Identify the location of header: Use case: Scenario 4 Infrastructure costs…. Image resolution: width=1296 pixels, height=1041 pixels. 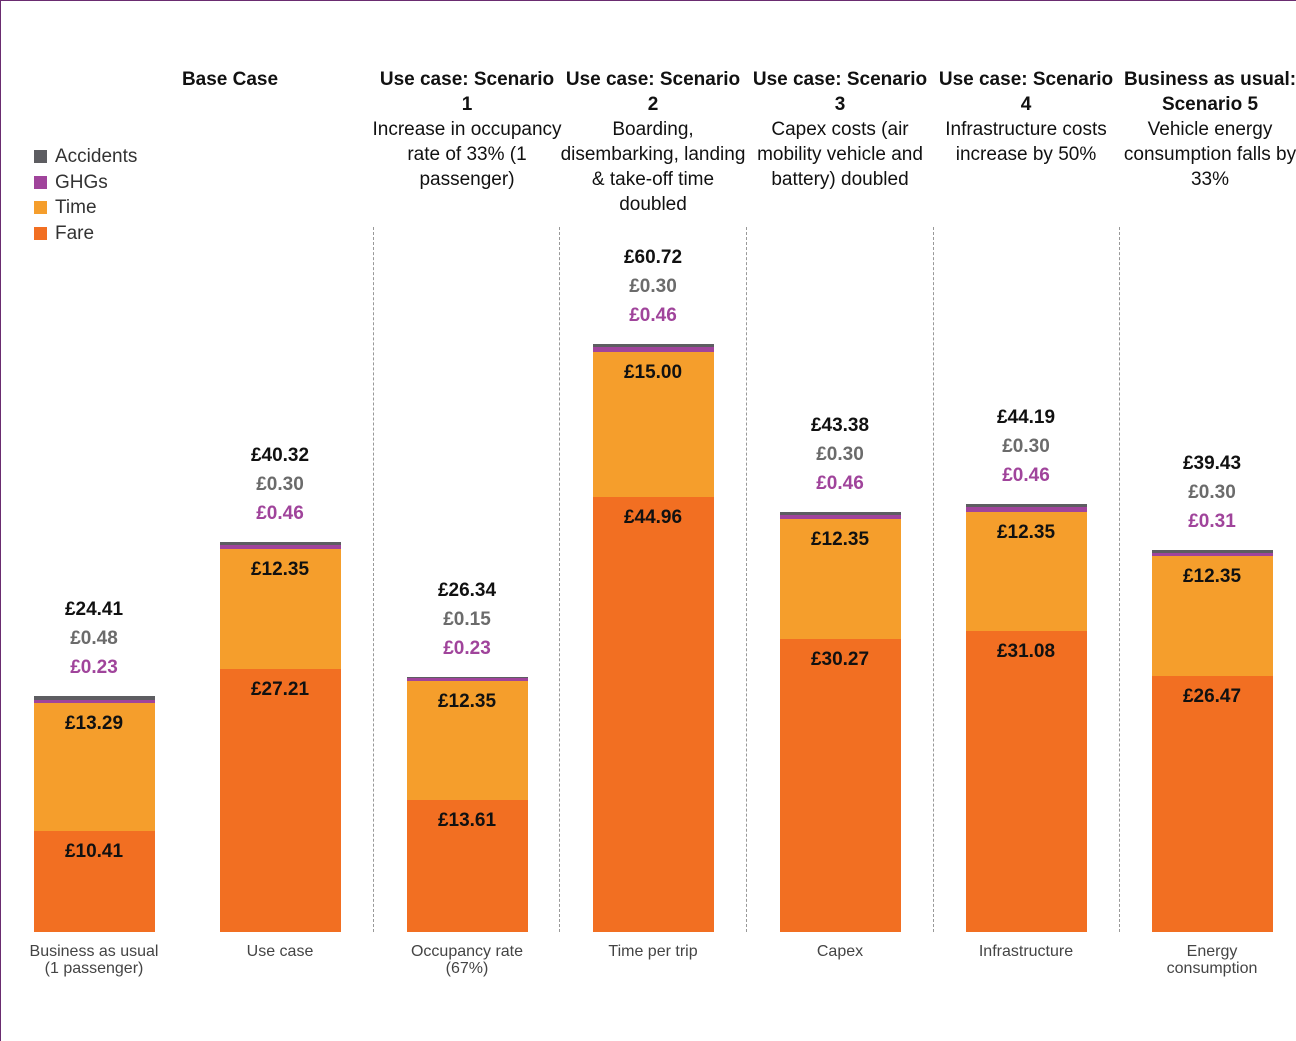
(1026, 117).